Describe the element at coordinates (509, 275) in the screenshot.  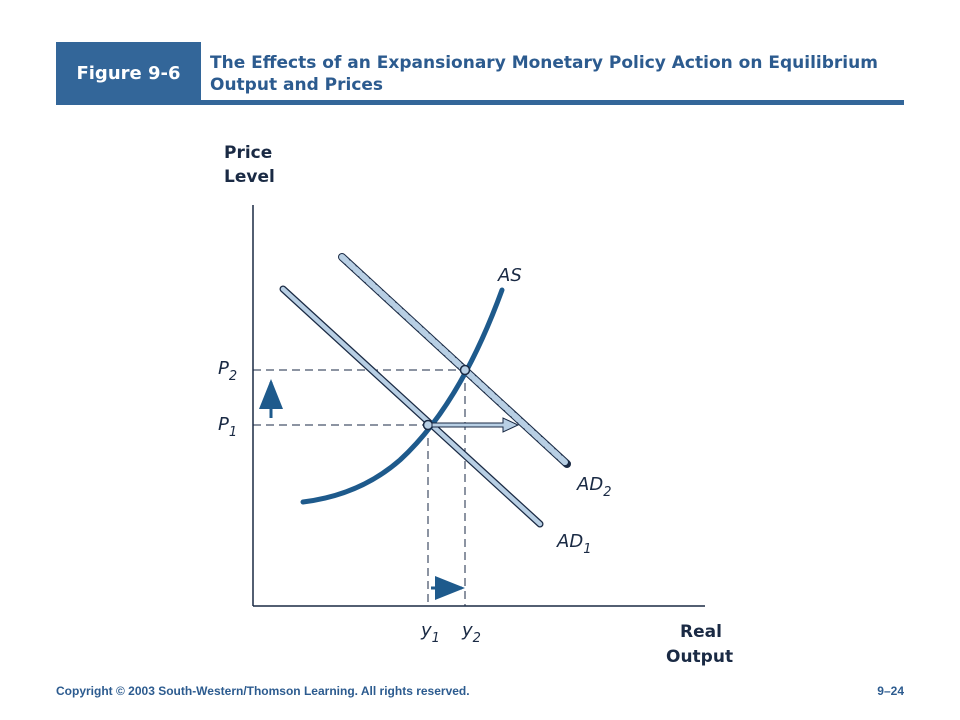
I see `as-label: AS` at that location.